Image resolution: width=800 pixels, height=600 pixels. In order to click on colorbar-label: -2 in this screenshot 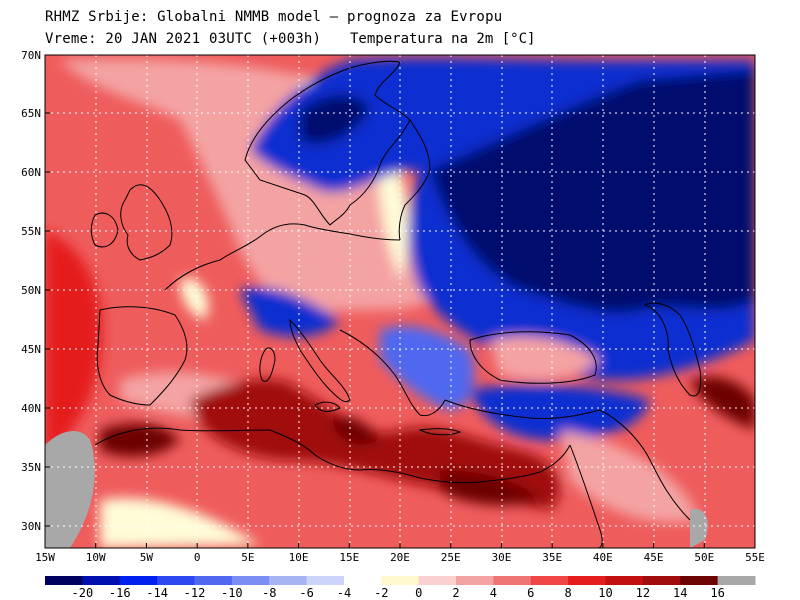, I will do `click(381, 593)`.